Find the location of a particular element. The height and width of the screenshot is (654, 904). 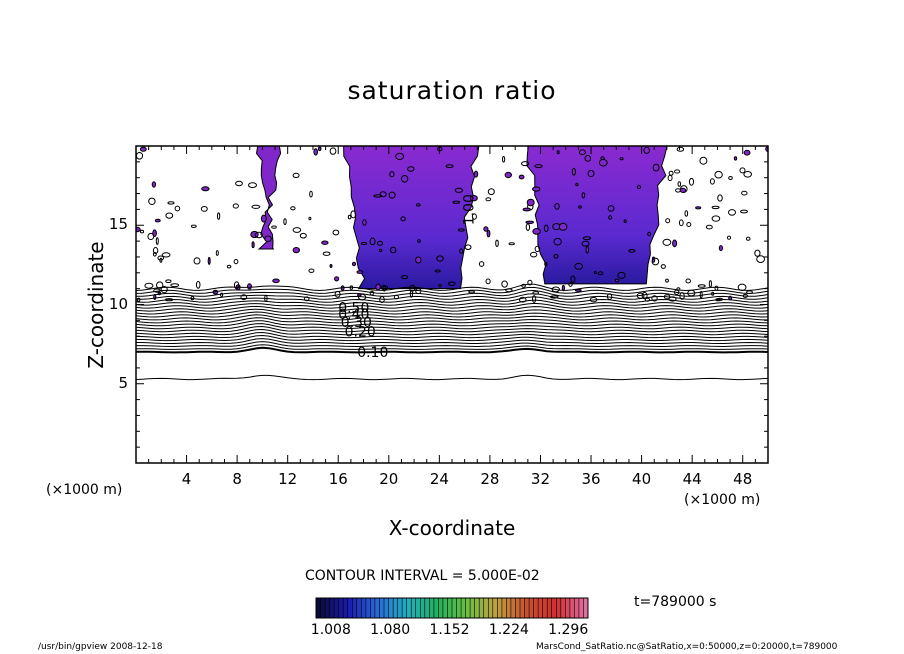

x-tick-label: 16 is located at coordinates (338, 479).